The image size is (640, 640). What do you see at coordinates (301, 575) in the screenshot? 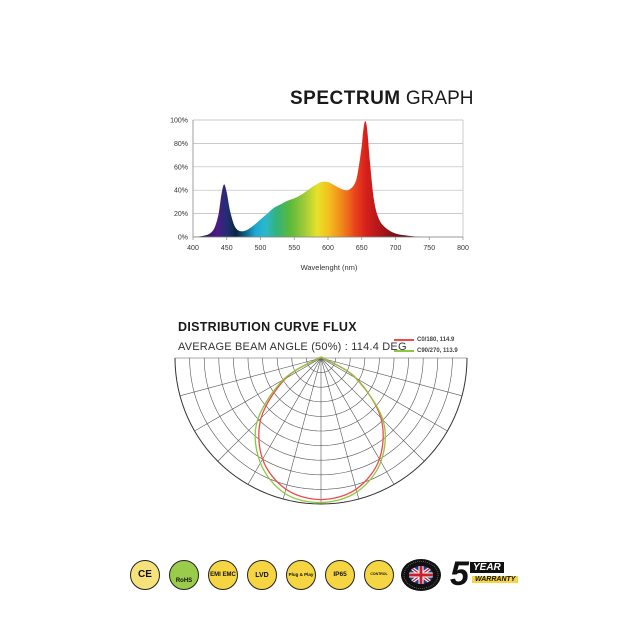
I see `plug-and-play-icon: Plug & Play` at bounding box center [301, 575].